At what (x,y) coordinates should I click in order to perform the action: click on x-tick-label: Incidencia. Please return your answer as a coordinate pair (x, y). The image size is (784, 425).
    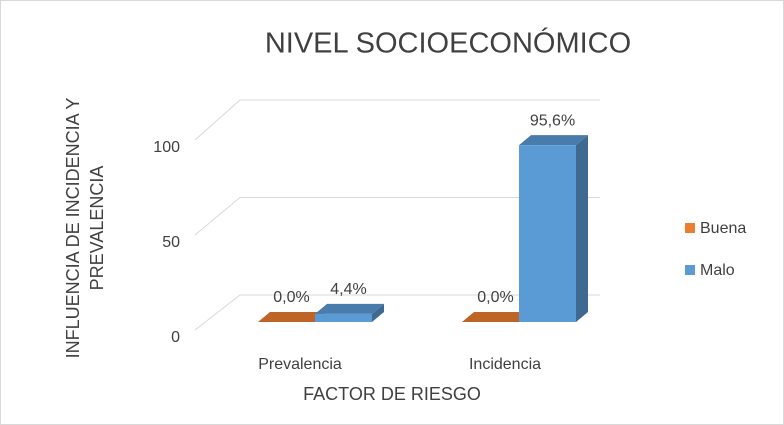
    Looking at the image, I should click on (505, 364).